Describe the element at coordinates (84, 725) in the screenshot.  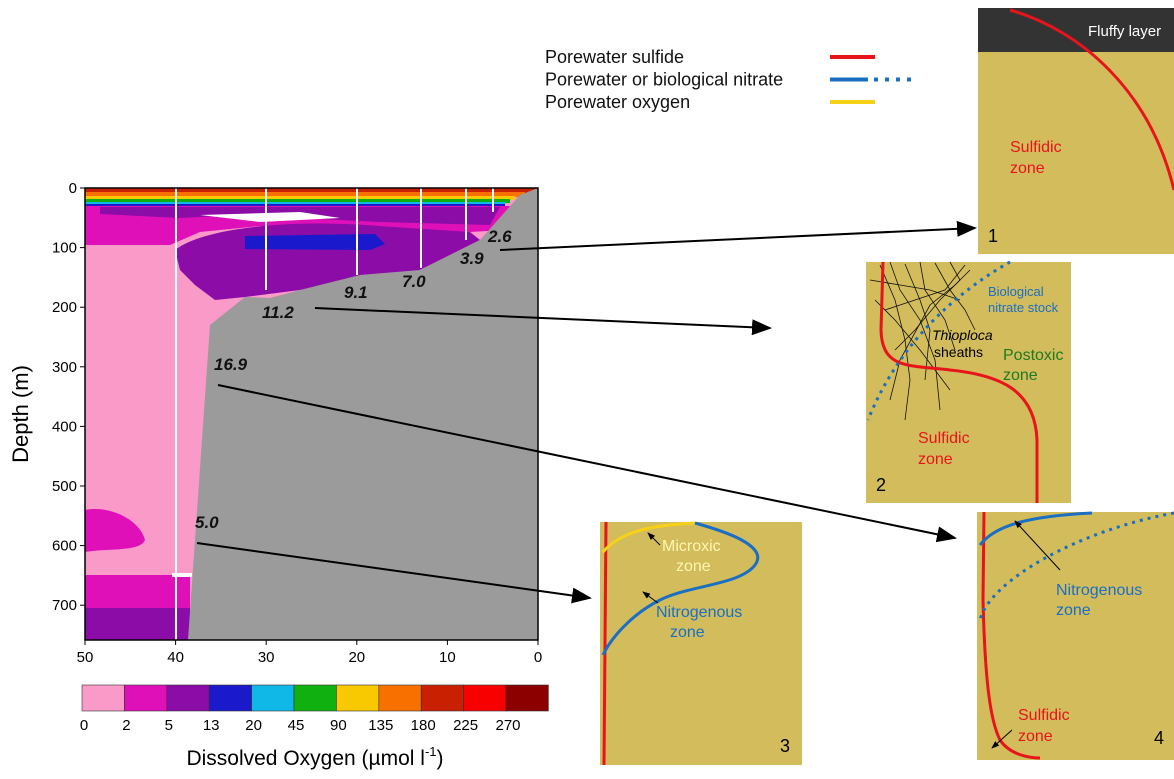
I see `colorbar-tick-label: 0` at that location.